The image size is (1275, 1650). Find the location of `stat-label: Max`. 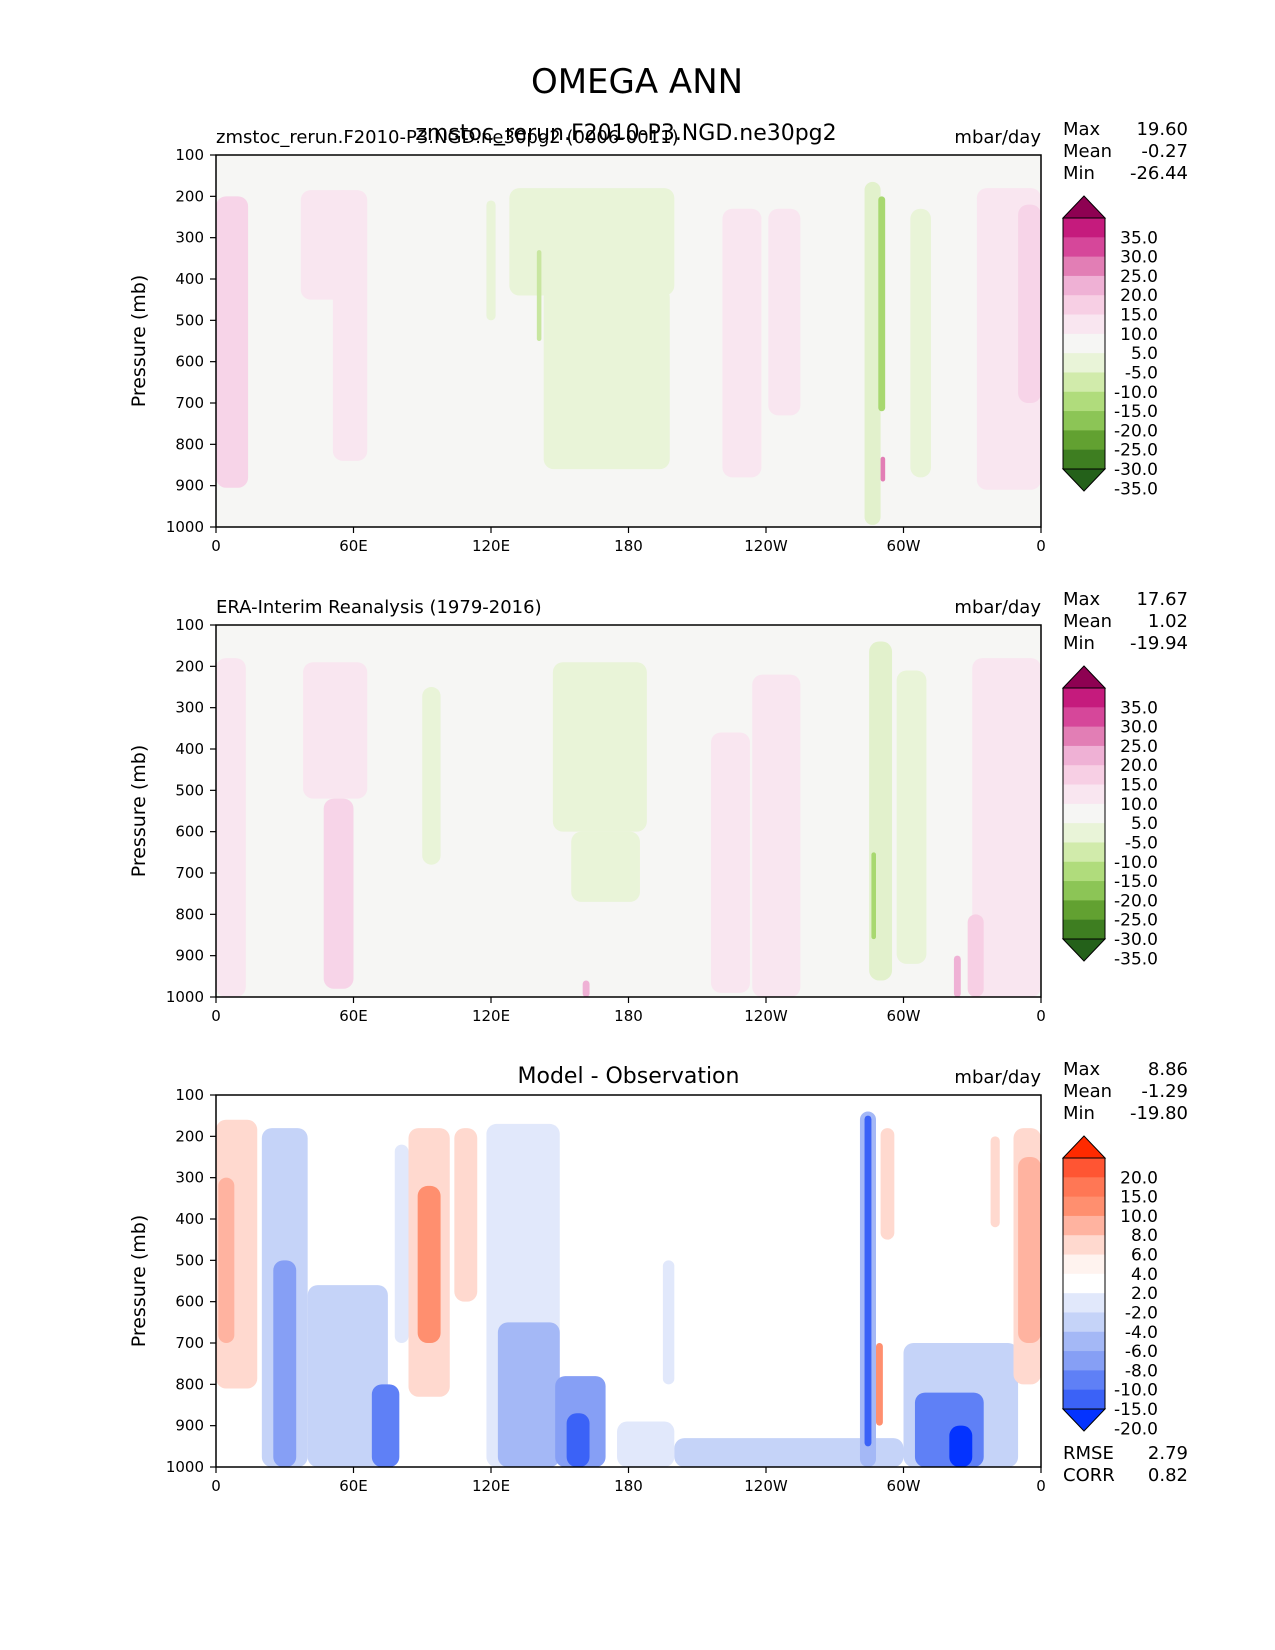

stat-label: Max is located at coordinates (1082, 129).